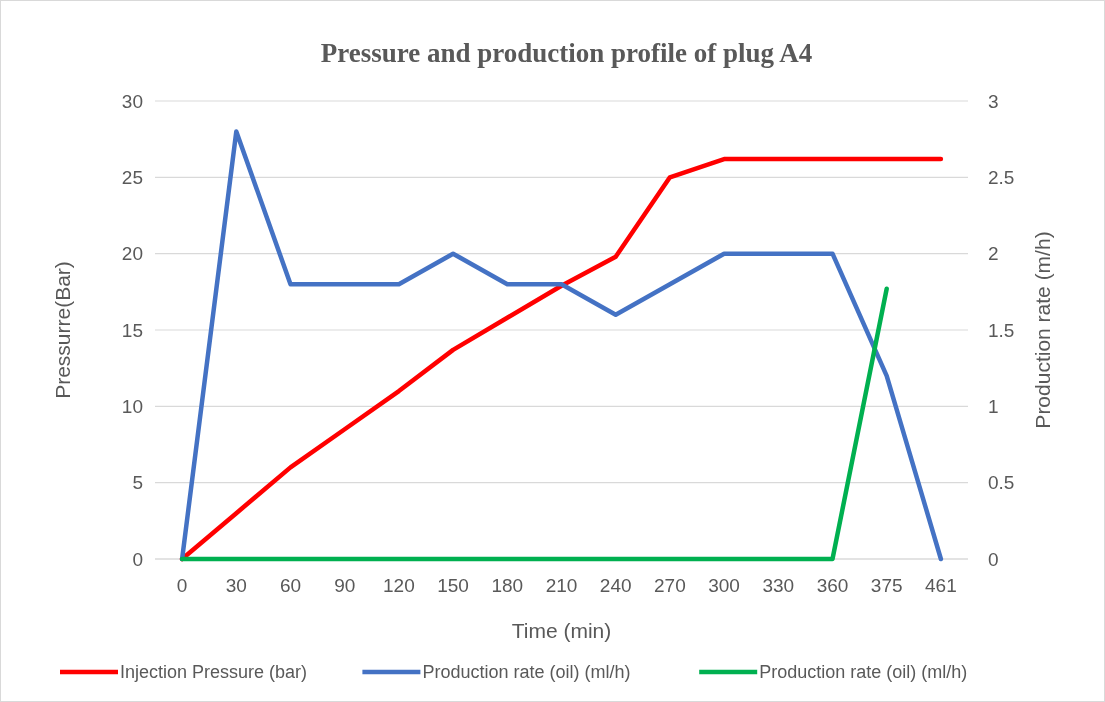 This screenshot has width=1105, height=702. What do you see at coordinates (507, 585) in the screenshot?
I see `x-tick-label: 180` at bounding box center [507, 585].